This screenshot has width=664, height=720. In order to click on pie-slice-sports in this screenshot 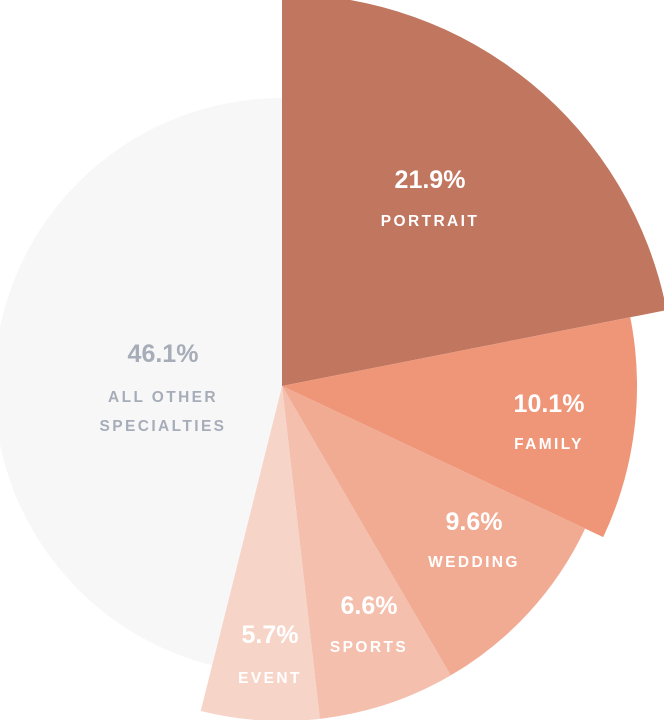, I will do `click(366, 552)`.